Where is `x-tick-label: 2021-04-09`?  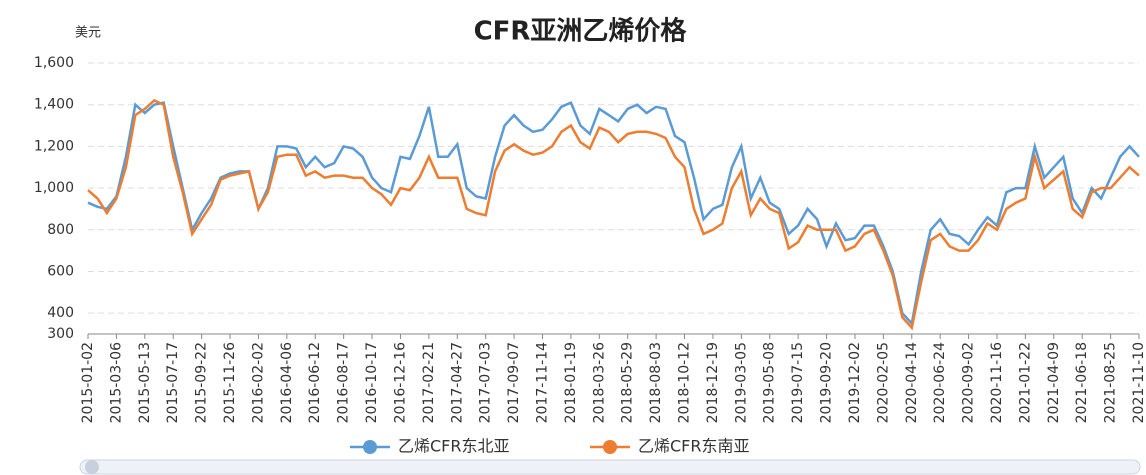
x-tick-label: 2021-04-09 is located at coordinates (1054, 382).